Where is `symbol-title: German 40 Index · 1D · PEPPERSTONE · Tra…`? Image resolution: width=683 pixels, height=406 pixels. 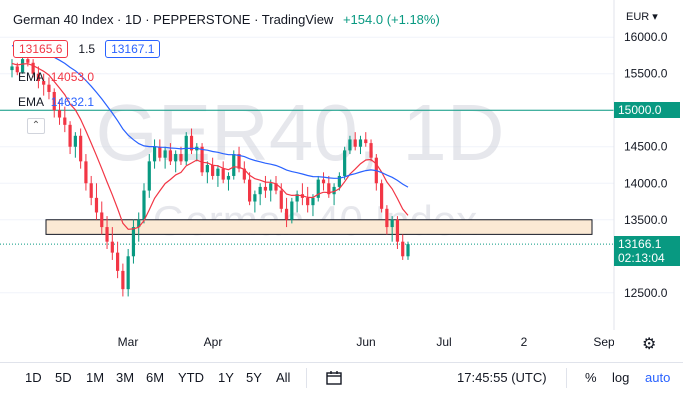
symbol-title: German 40 Index · 1D · PEPPERSTONE · Tra… is located at coordinates (173, 19).